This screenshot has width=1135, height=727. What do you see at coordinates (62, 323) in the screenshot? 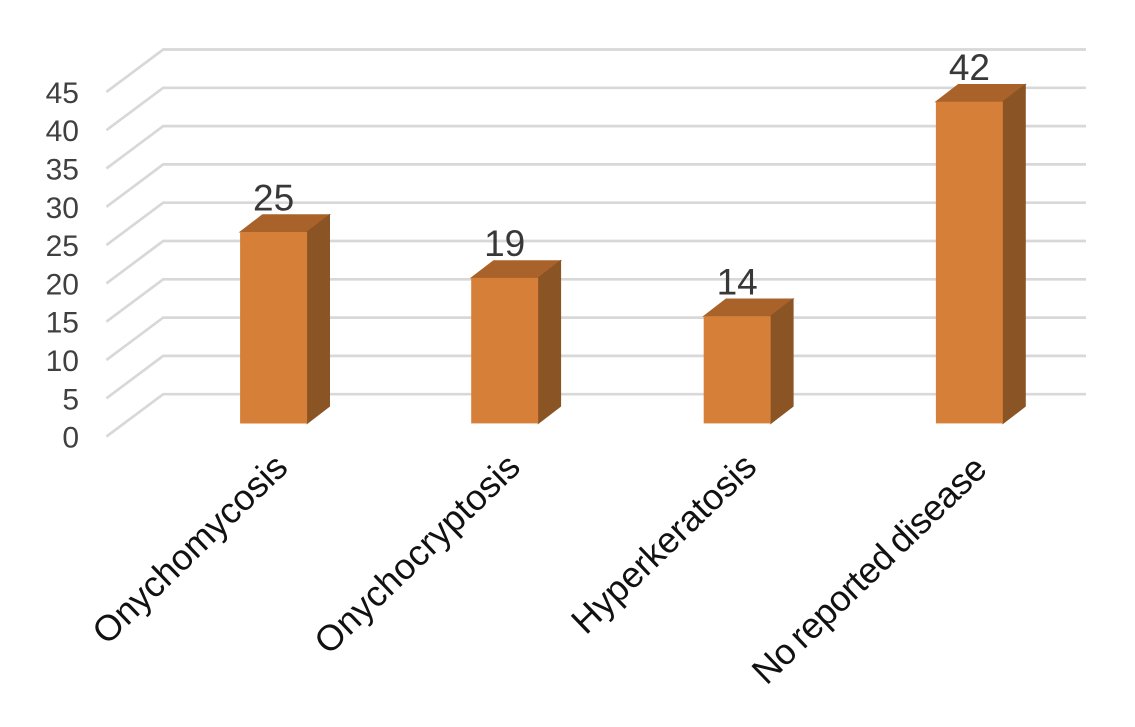
I see `svg-text: 15` at bounding box center [62, 323].